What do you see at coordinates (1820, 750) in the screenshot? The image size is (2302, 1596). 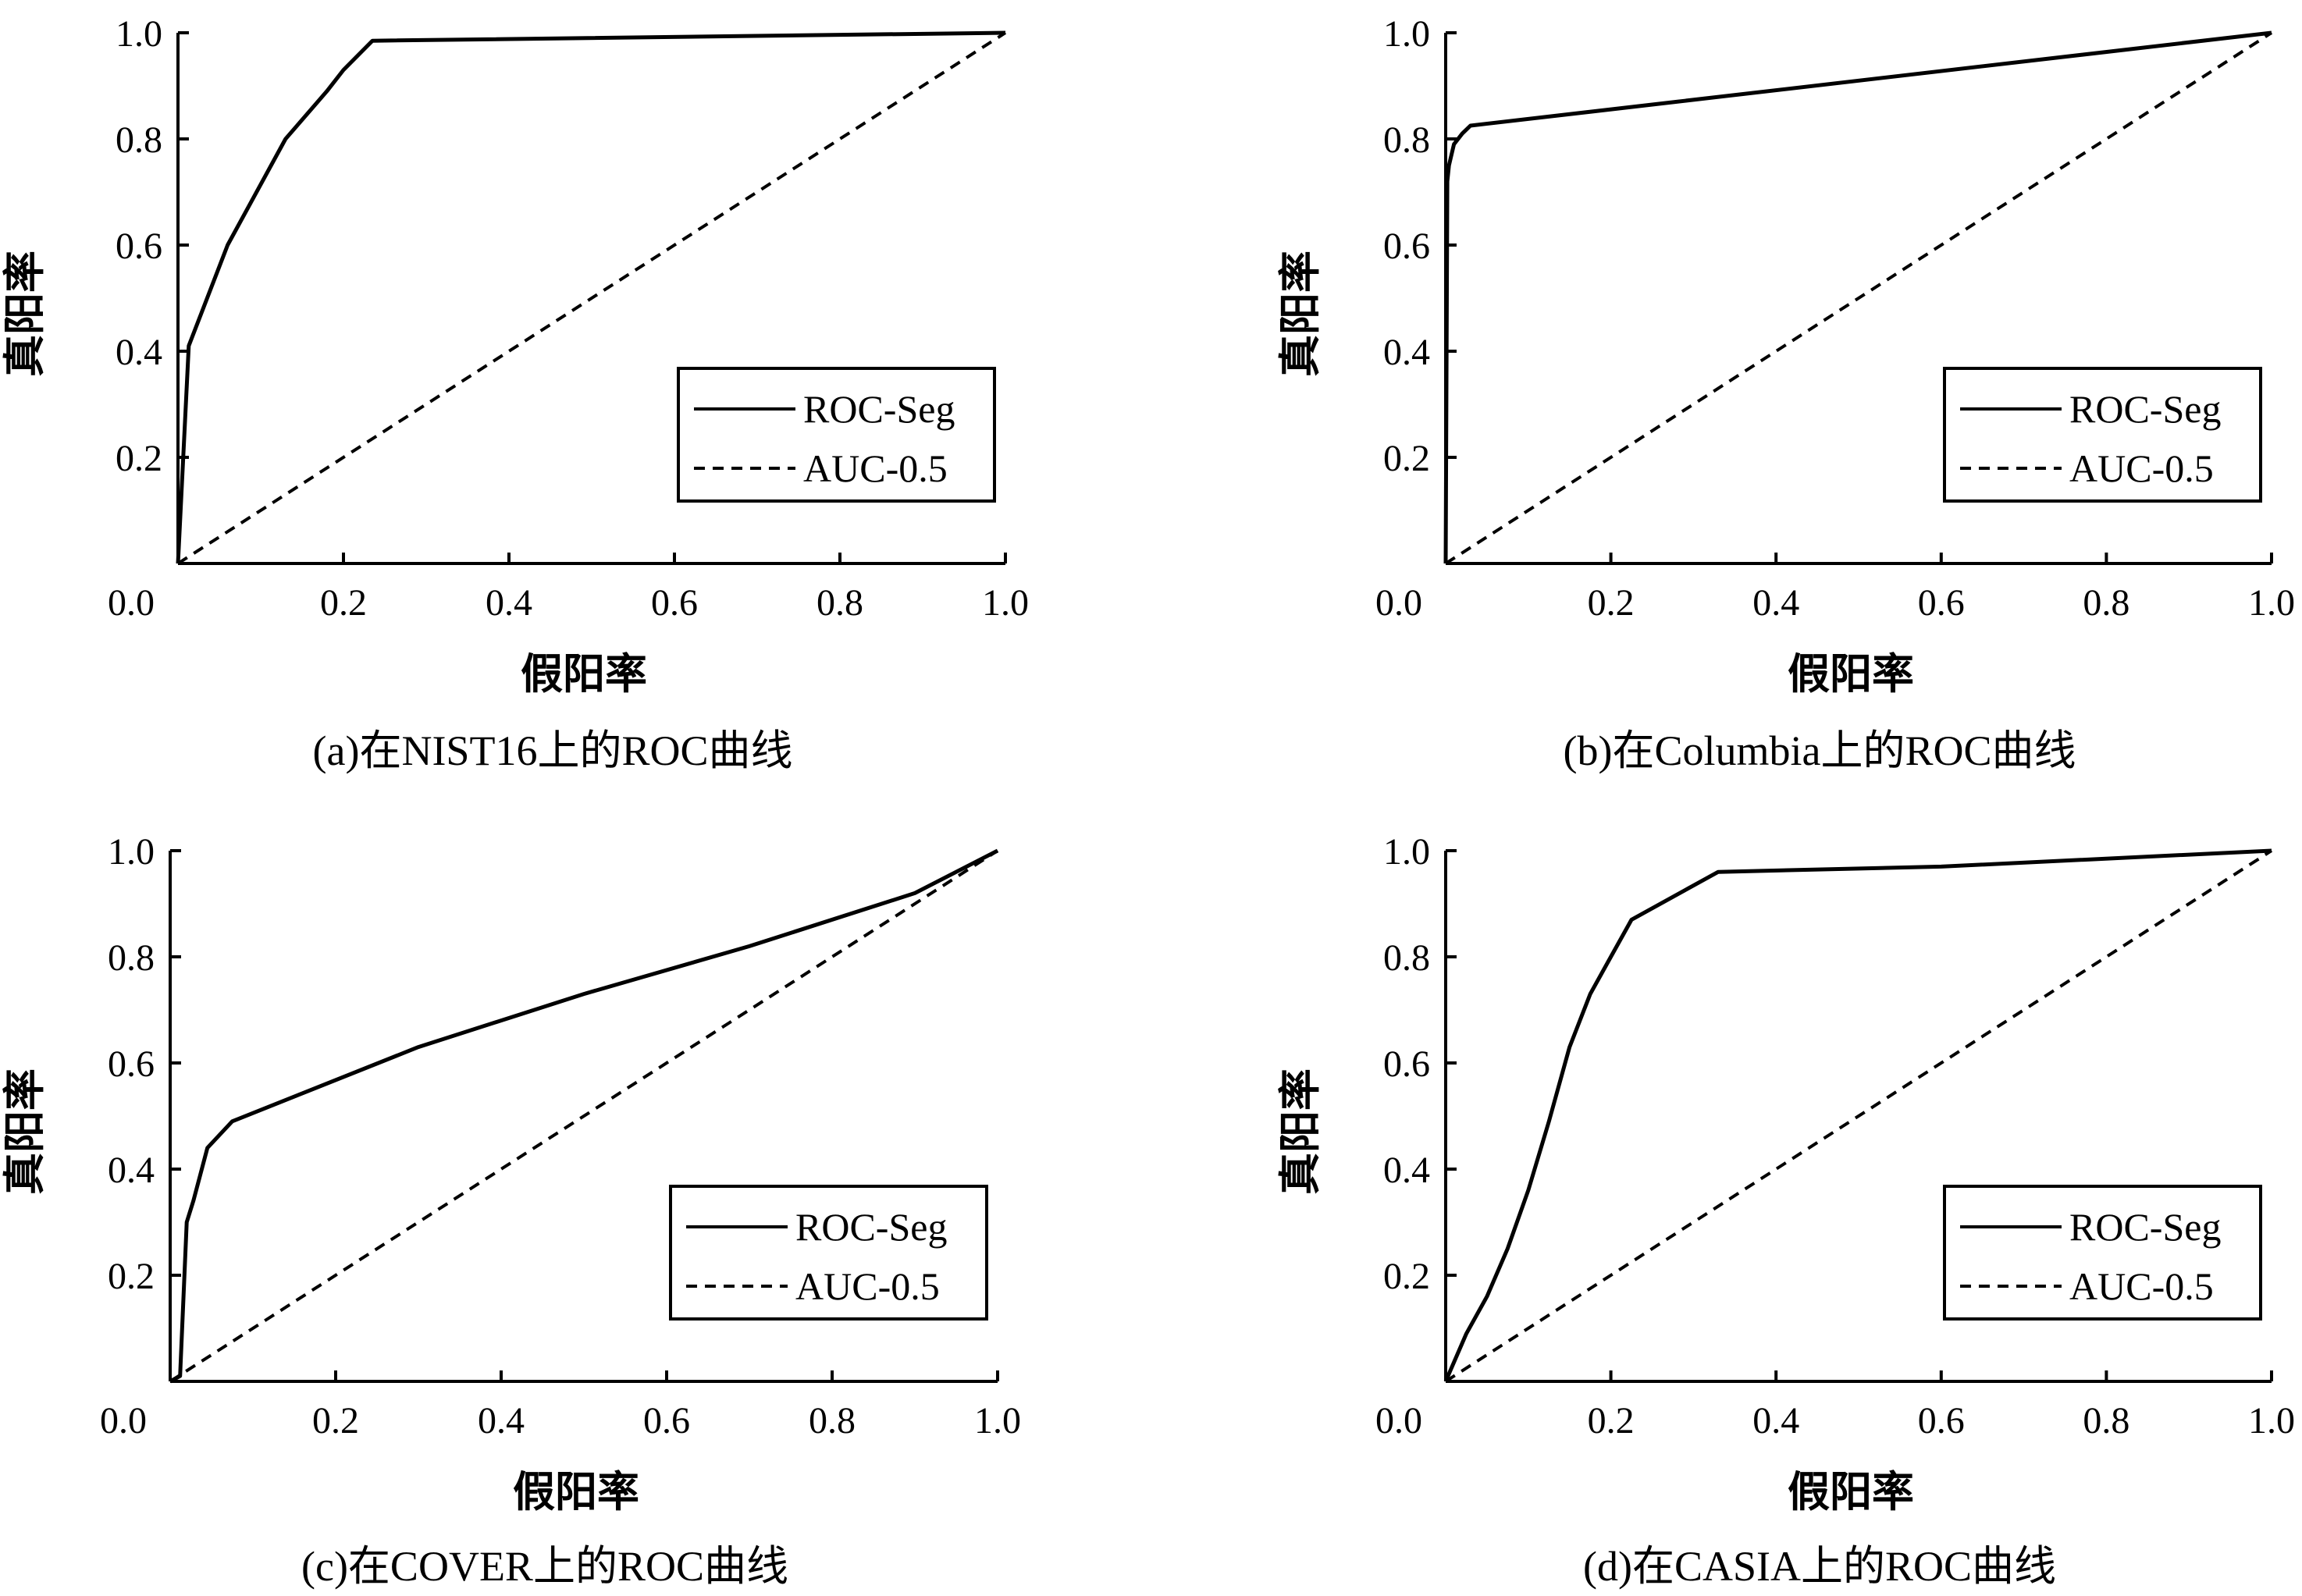 I see `chart-caption: (b)在Columbia上的ROC曲线` at bounding box center [1820, 750].